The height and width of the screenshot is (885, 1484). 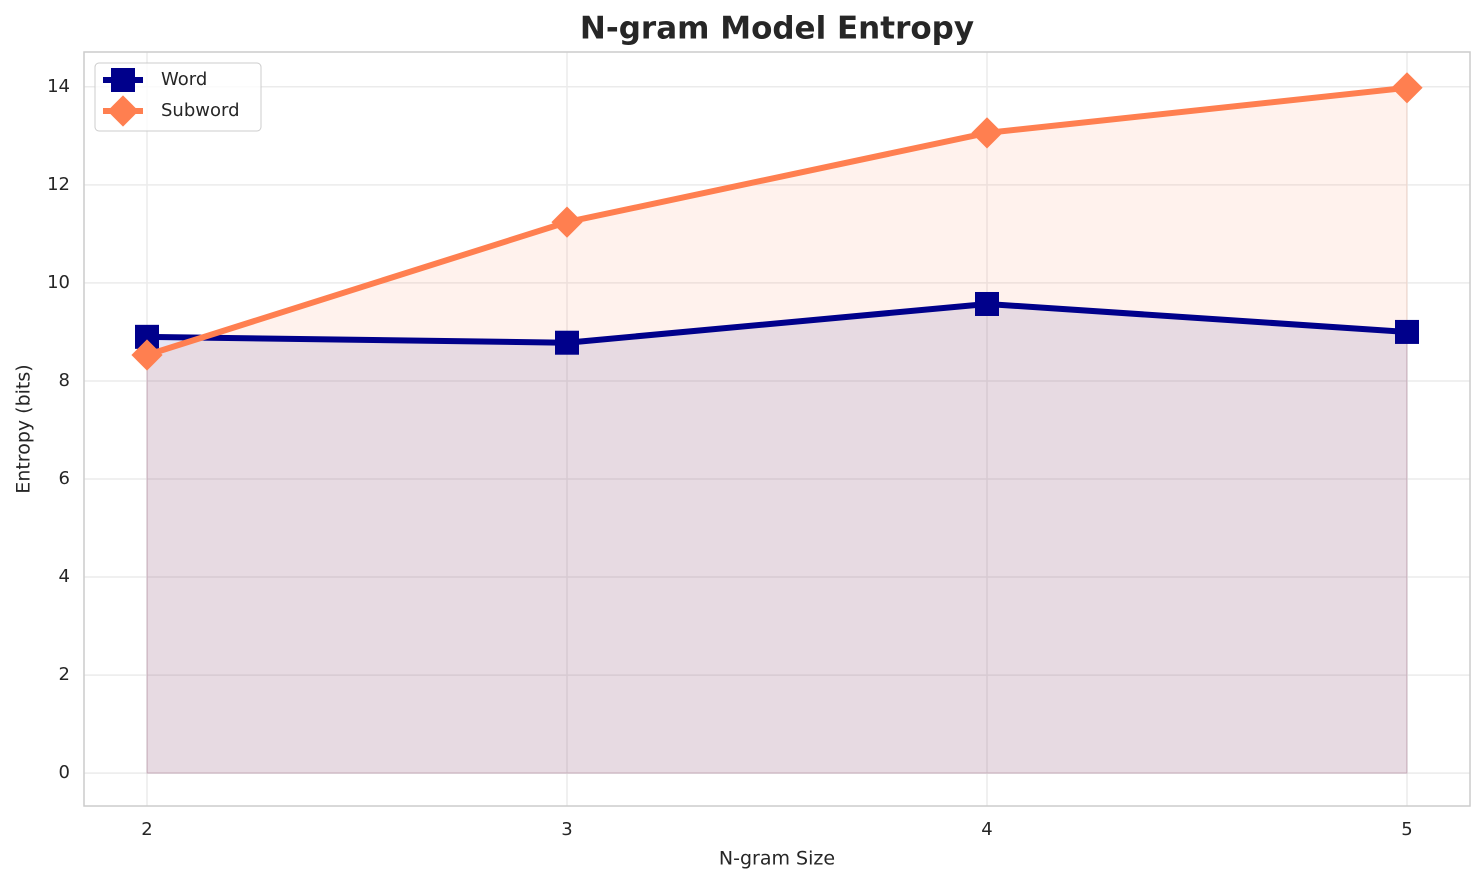 What do you see at coordinates (58, 184) in the screenshot?
I see `y-tick-label: 12` at bounding box center [58, 184].